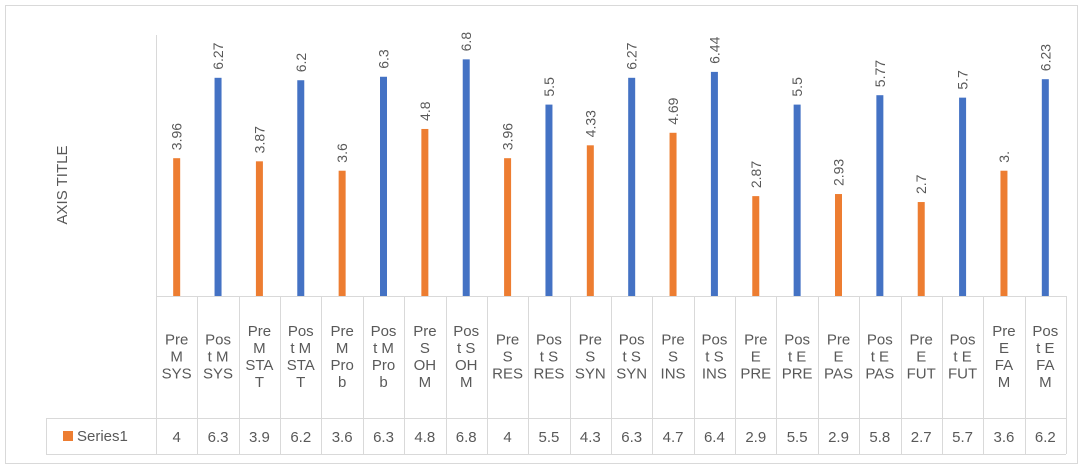  What do you see at coordinates (301, 365) in the screenshot?
I see `category-label-line: STA` at bounding box center [301, 365].